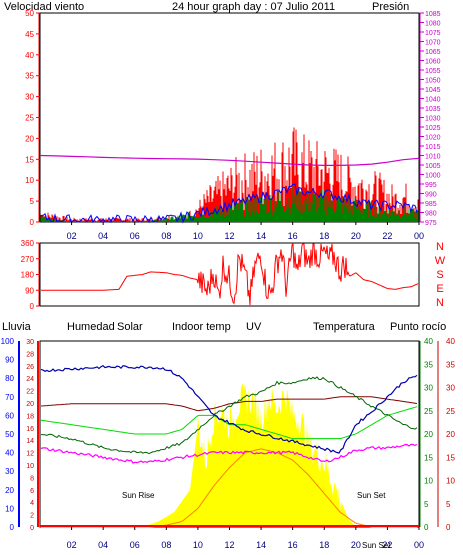 The width and height of the screenshot is (463, 555). What do you see at coordinates (433, 157) in the screenshot?
I see `top-right-tick-label: 1010` at bounding box center [433, 157].